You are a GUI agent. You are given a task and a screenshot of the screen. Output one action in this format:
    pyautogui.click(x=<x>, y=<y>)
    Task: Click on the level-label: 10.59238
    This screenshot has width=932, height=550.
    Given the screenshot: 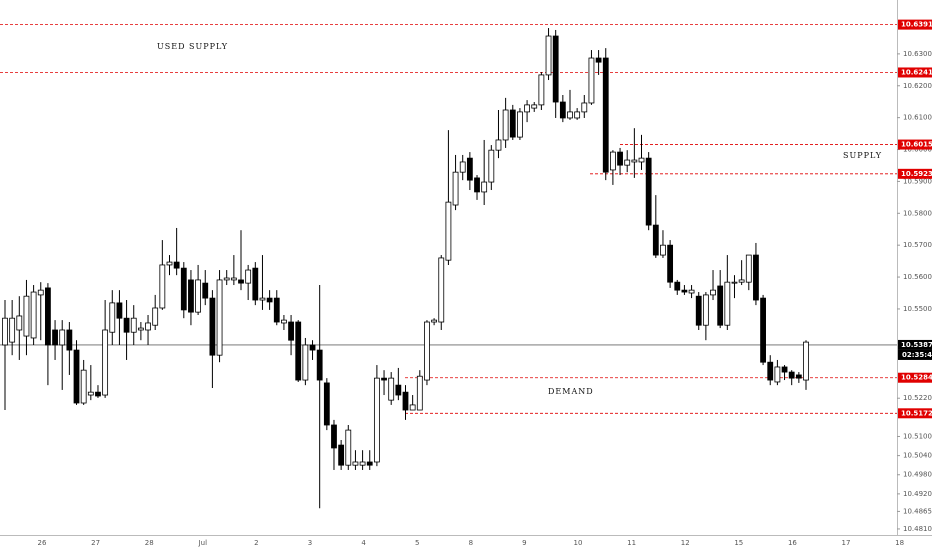 What is the action you would take?
    pyautogui.click(x=916, y=174)
    